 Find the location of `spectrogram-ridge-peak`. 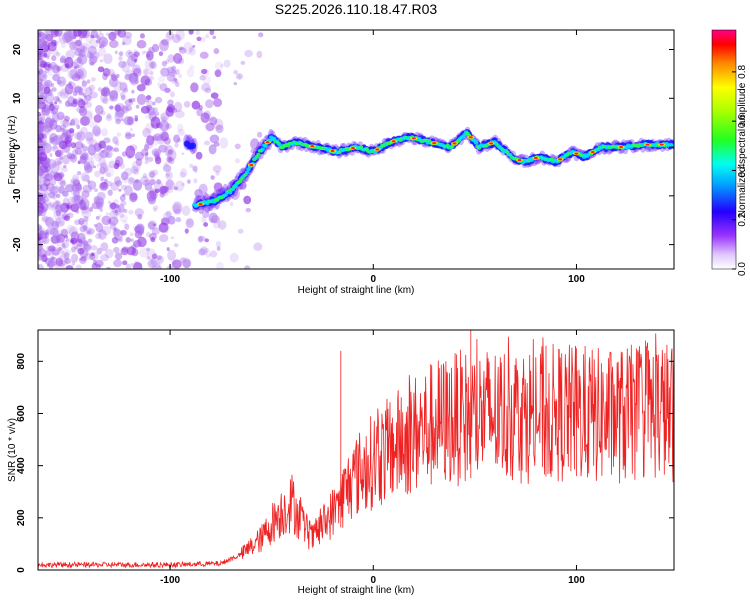

spectrogram-ridge-peak is located at coordinates (352, 148).